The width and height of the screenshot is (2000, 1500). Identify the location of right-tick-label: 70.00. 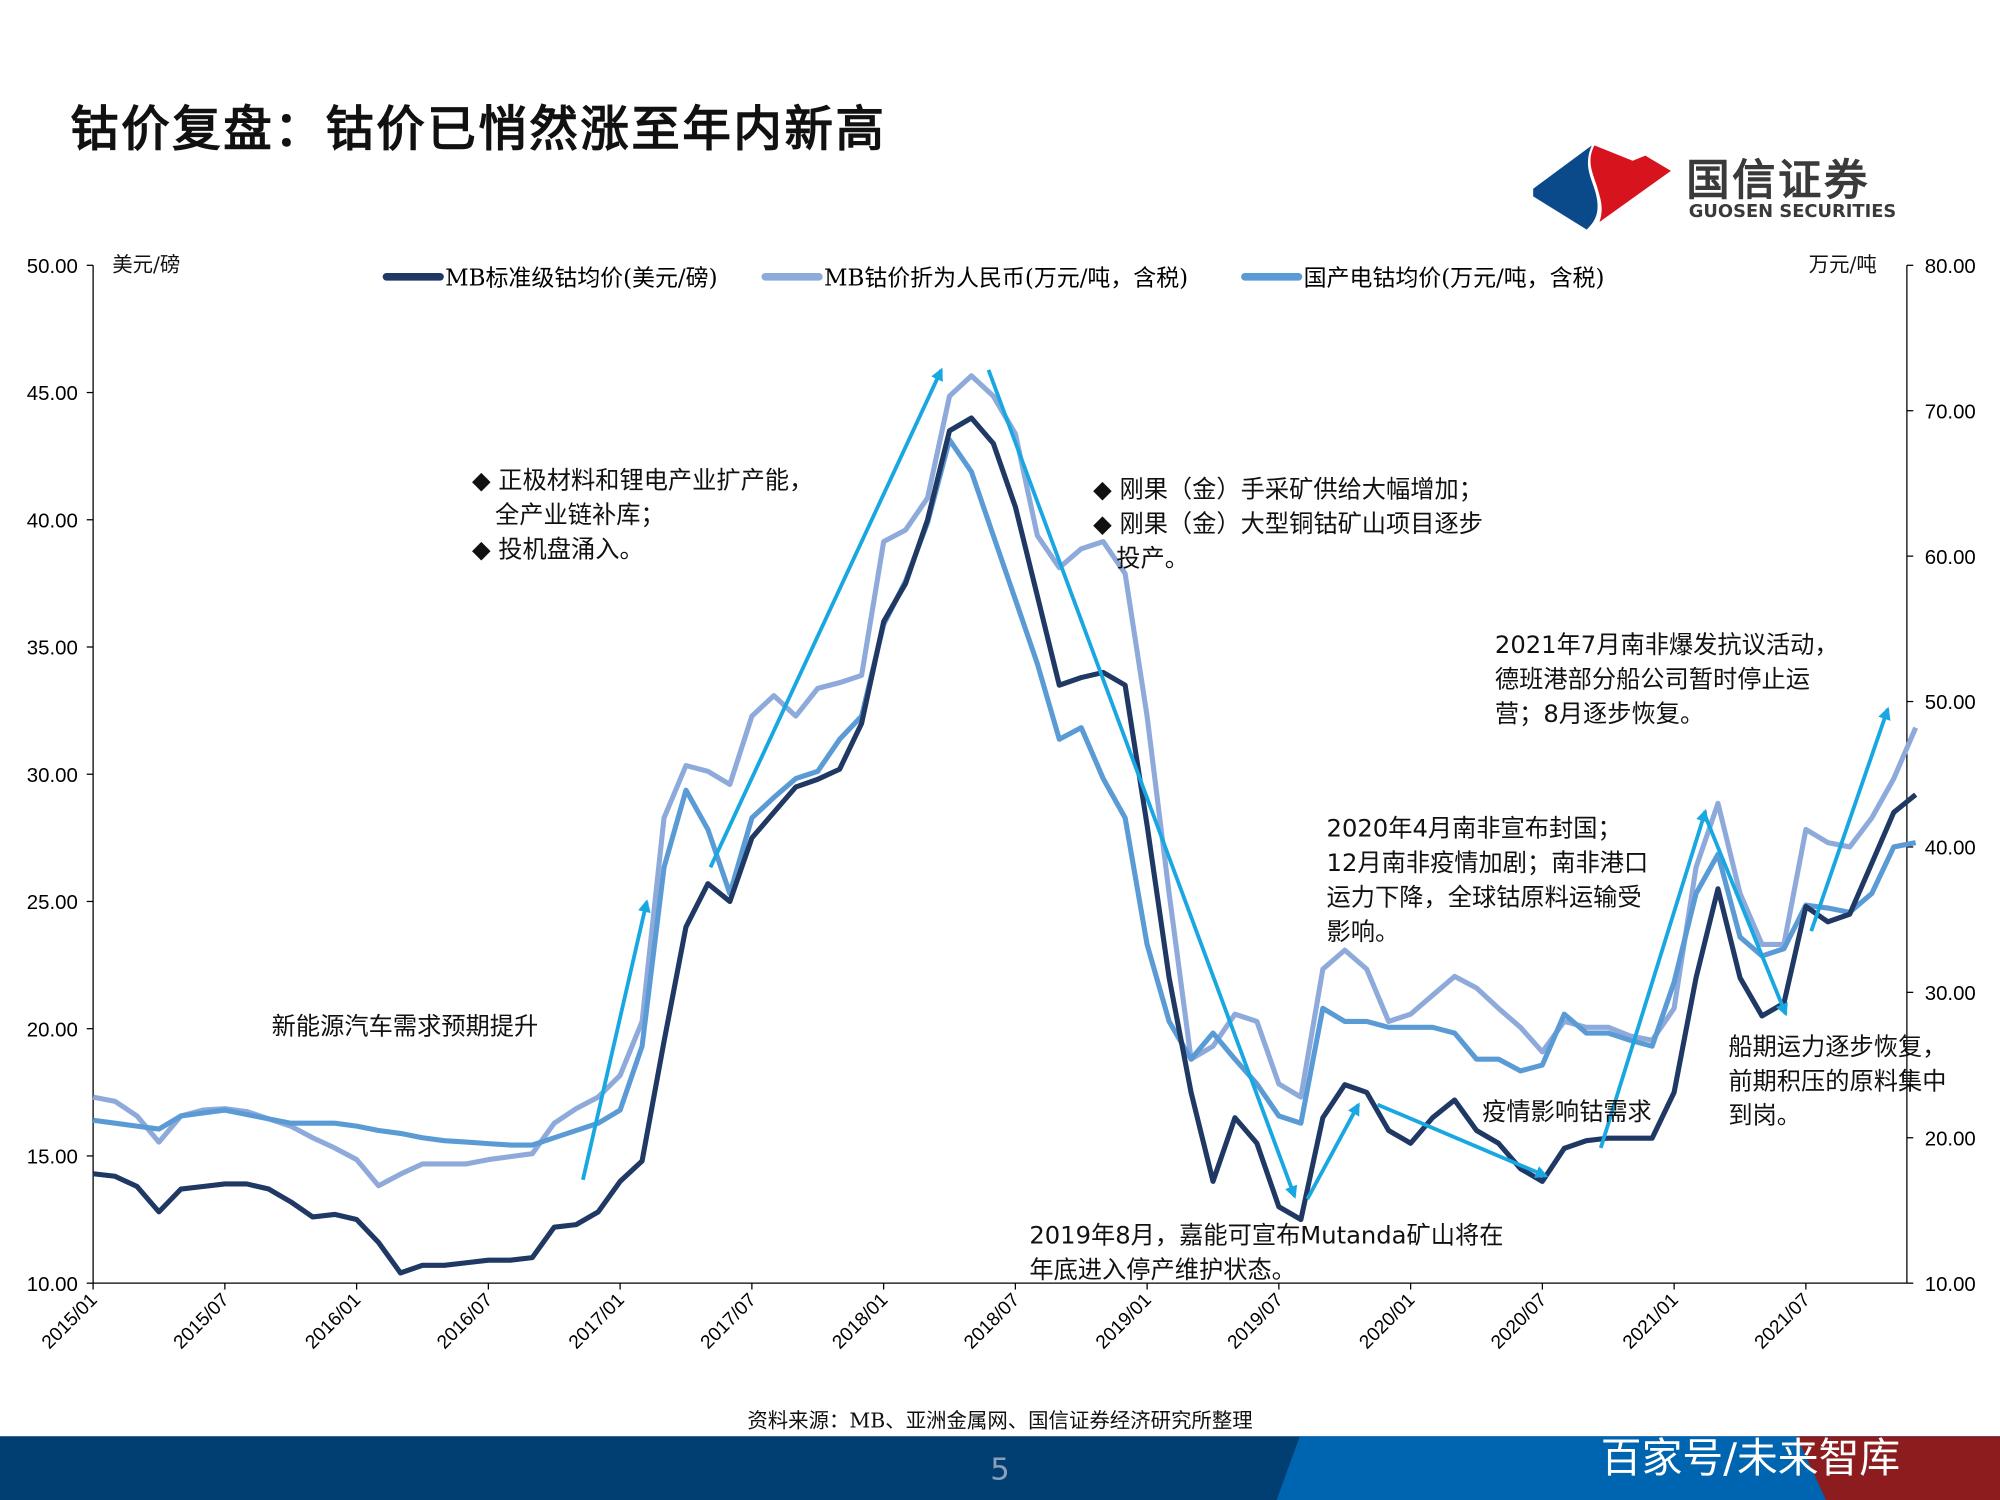
(1950, 412).